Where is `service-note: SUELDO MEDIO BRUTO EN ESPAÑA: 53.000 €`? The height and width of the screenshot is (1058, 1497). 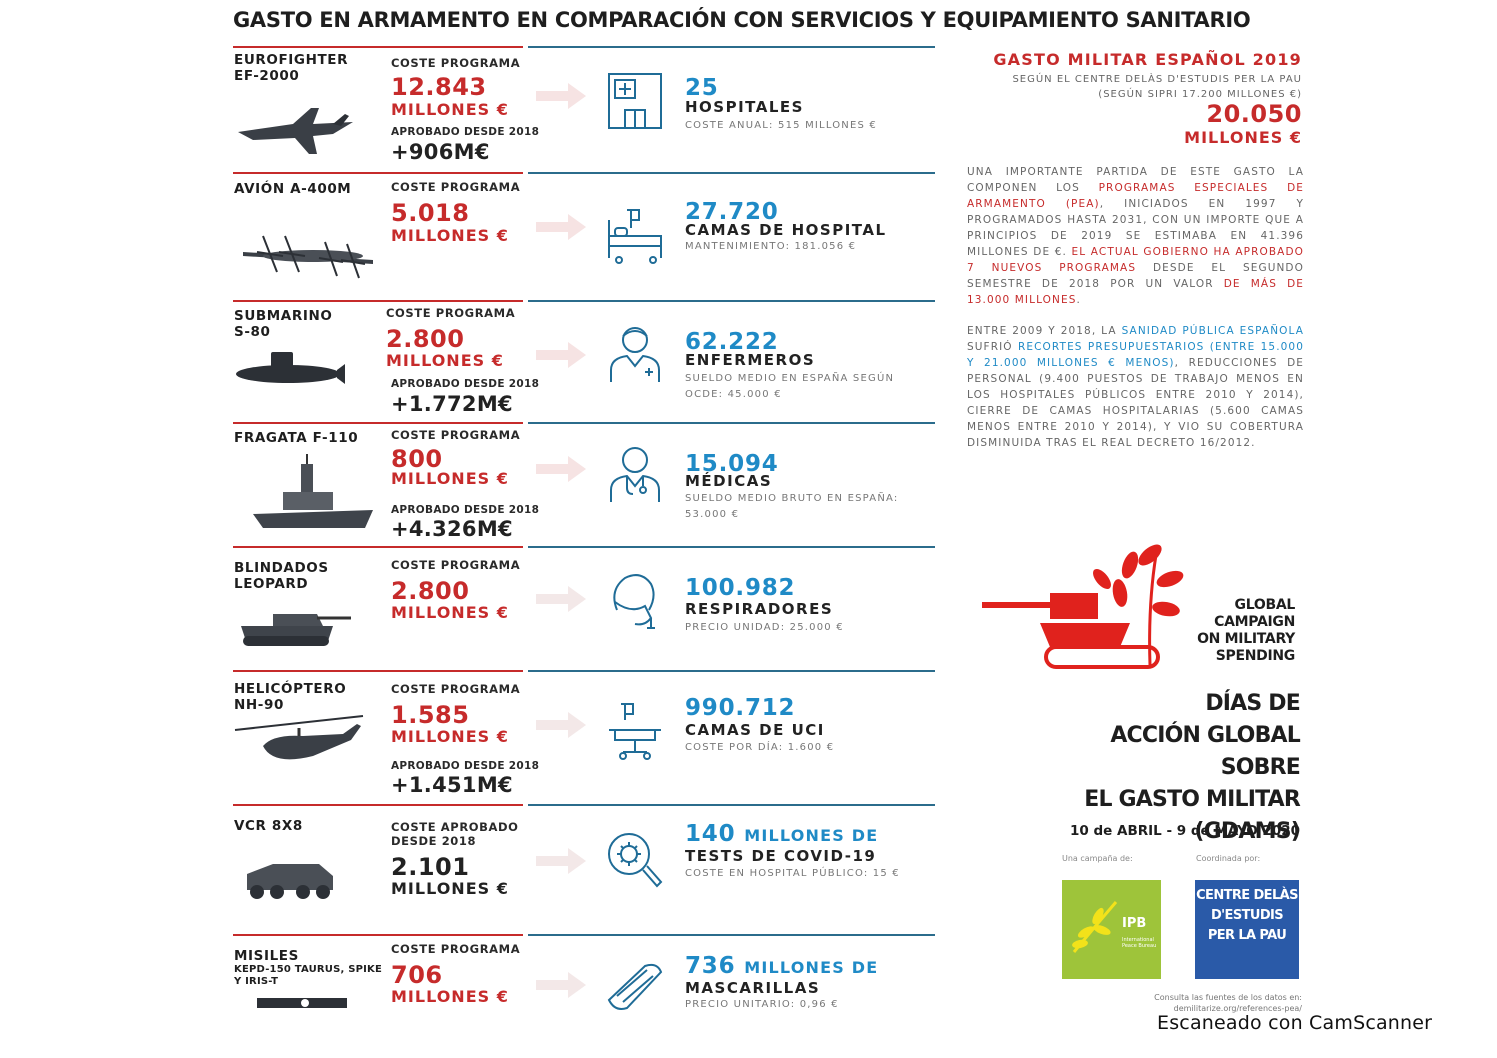
service-note: SUELDO MEDIO BRUTO EN ESPAÑA: 53.000 € is located at coordinates (792, 506).